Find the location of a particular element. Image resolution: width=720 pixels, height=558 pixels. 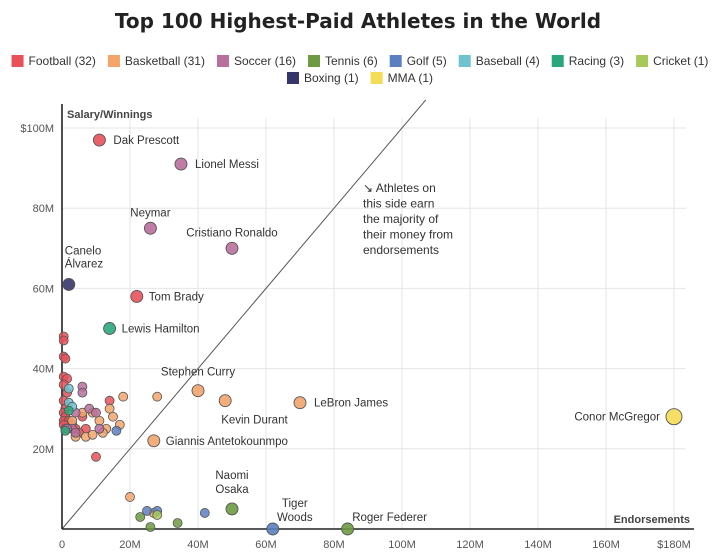

point-baseball is located at coordinates (68, 388).